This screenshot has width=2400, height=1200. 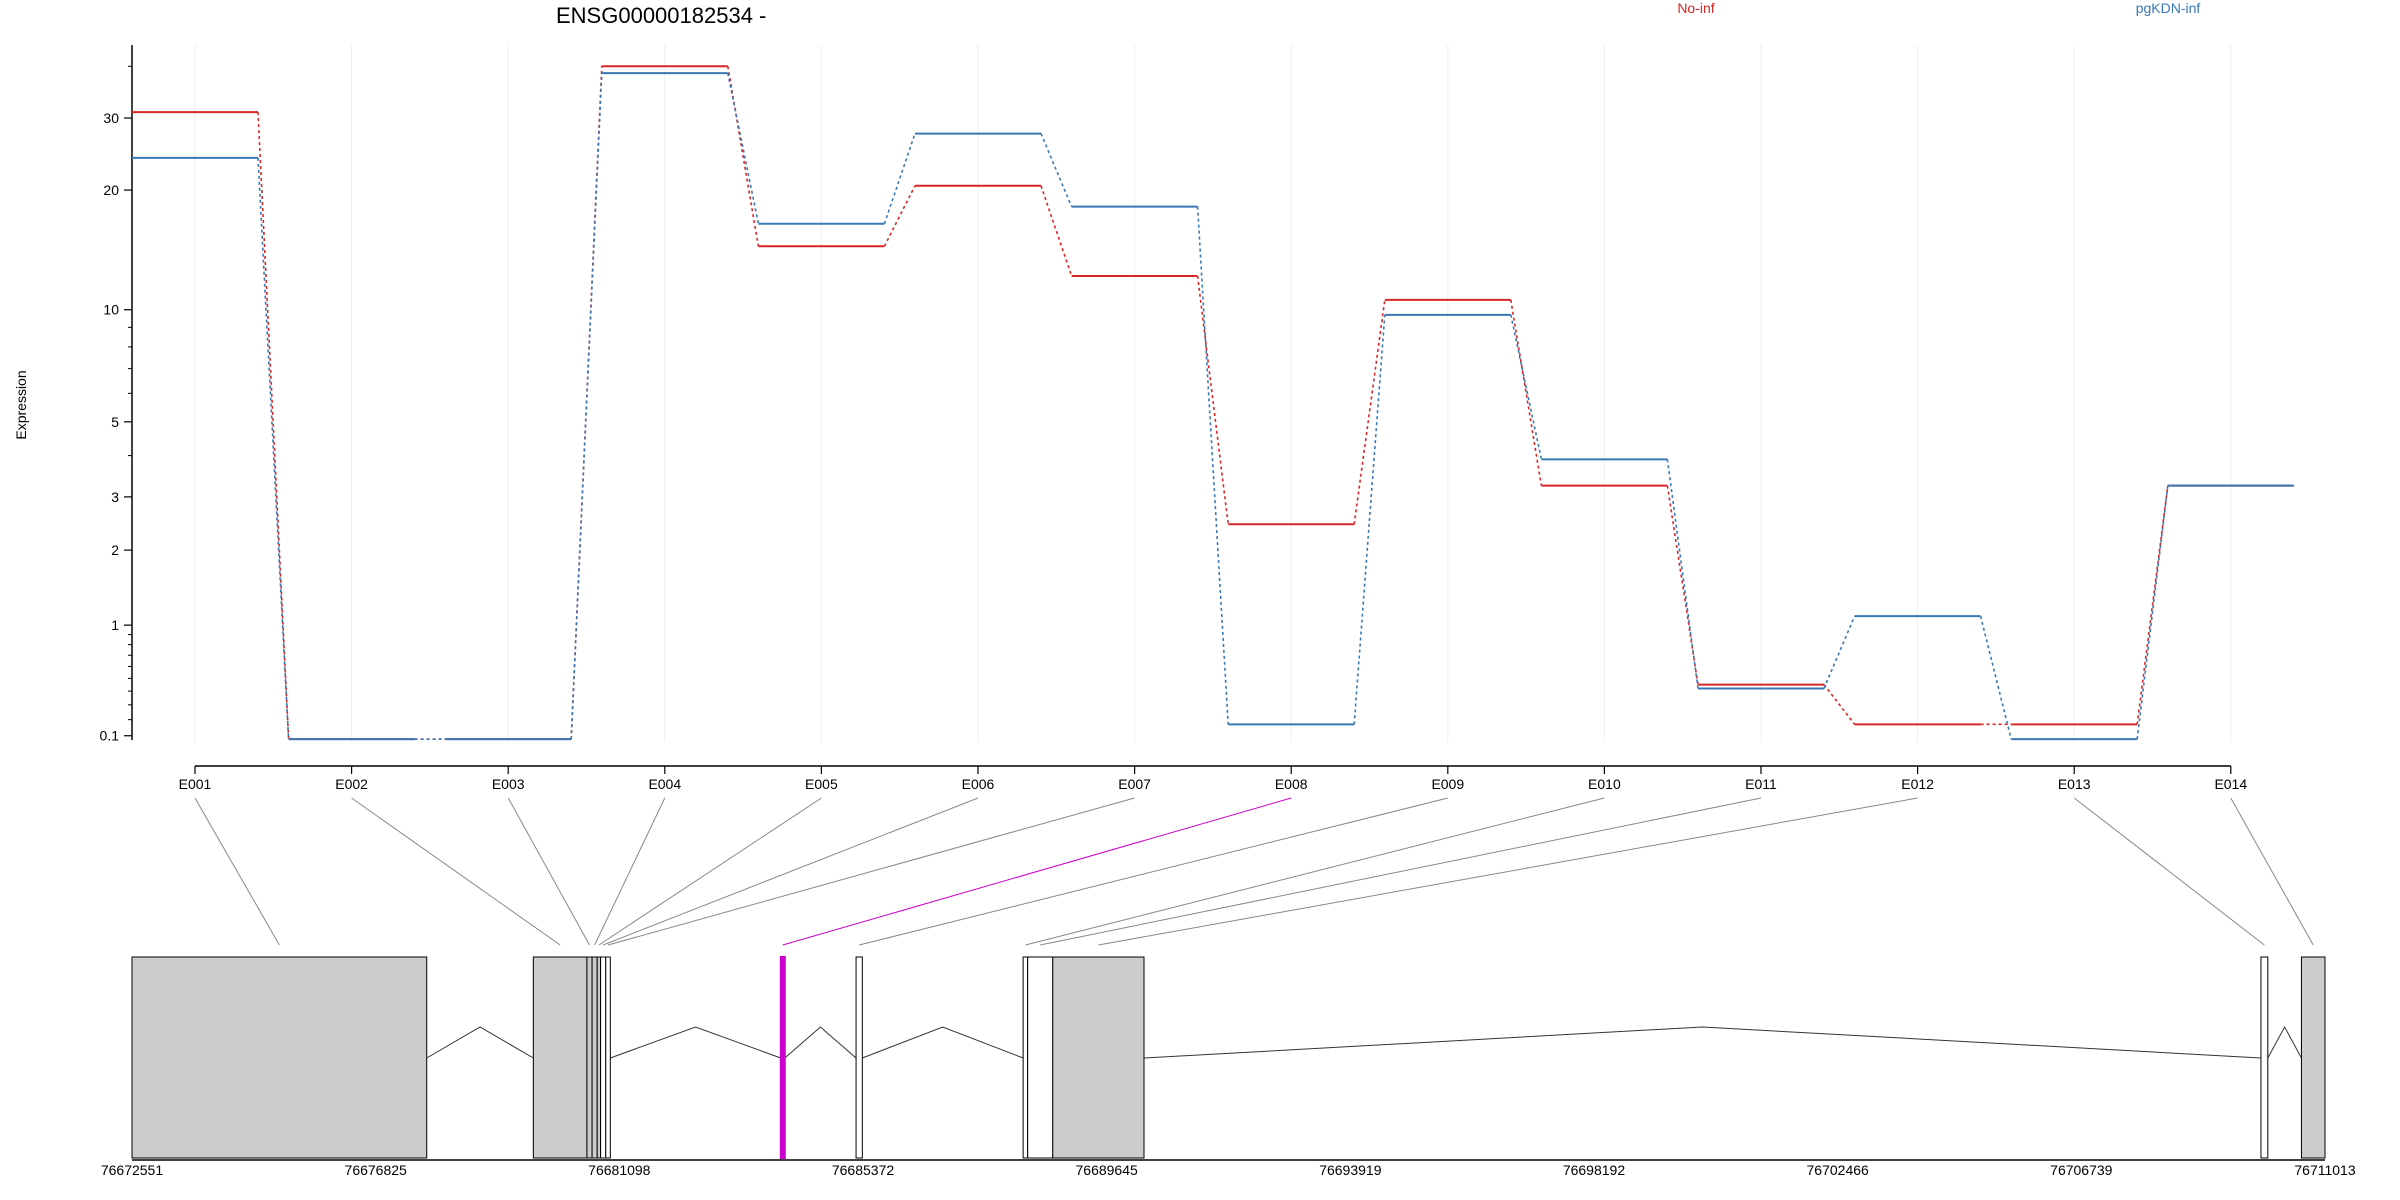 What do you see at coordinates (132, 1170) in the screenshot?
I see `genome-tick-label: 76672551` at bounding box center [132, 1170].